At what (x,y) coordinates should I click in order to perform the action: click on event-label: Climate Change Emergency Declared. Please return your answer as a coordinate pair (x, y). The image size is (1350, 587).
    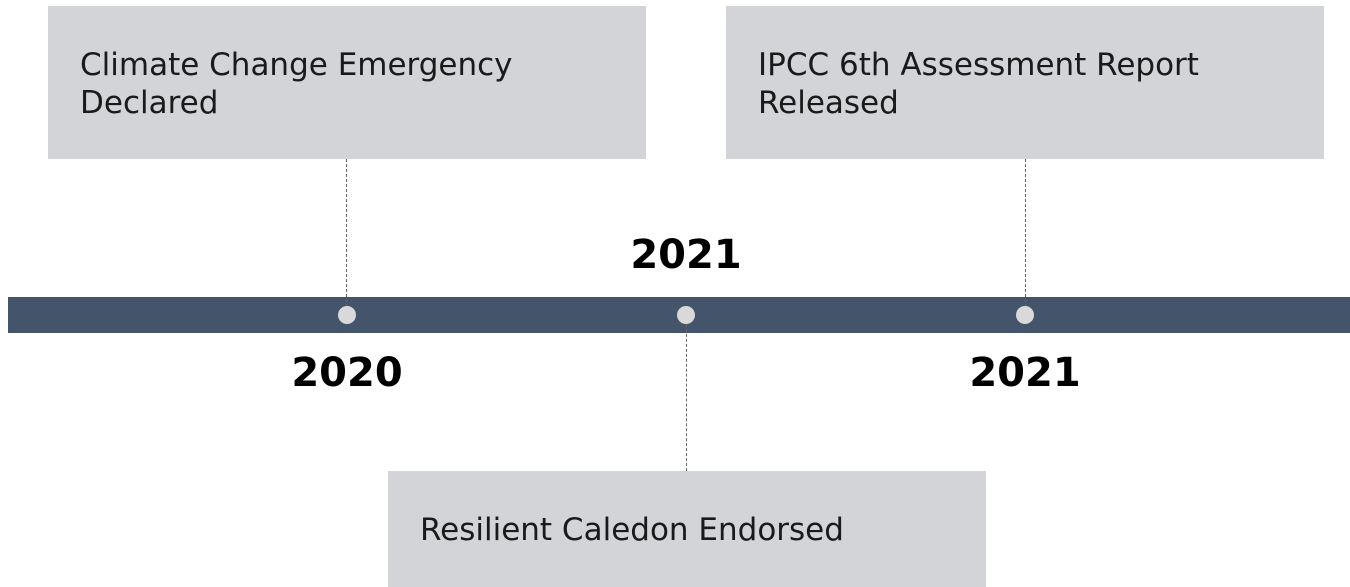
    Looking at the image, I should click on (296, 84).